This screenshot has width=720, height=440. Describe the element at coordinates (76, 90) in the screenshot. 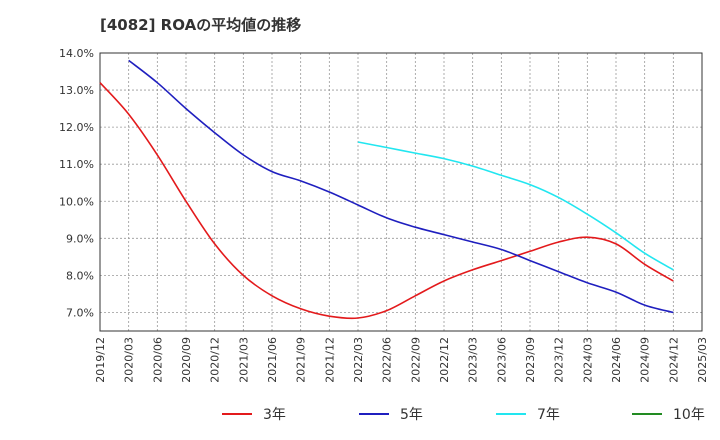

I see `y-tick-label: 13.0%` at that location.